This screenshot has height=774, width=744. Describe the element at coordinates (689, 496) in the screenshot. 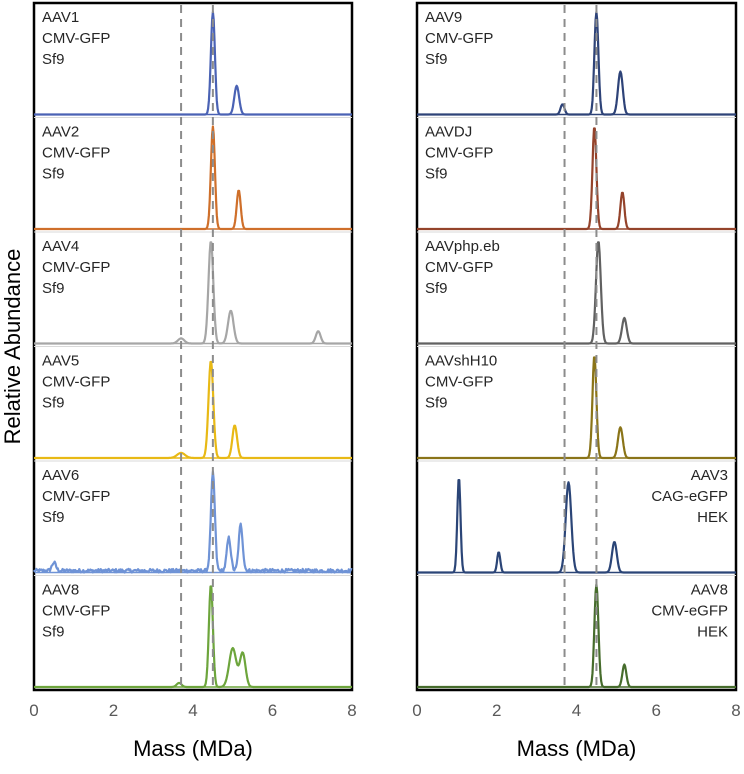

I see `subplot-label: CAG-eGFP` at that location.